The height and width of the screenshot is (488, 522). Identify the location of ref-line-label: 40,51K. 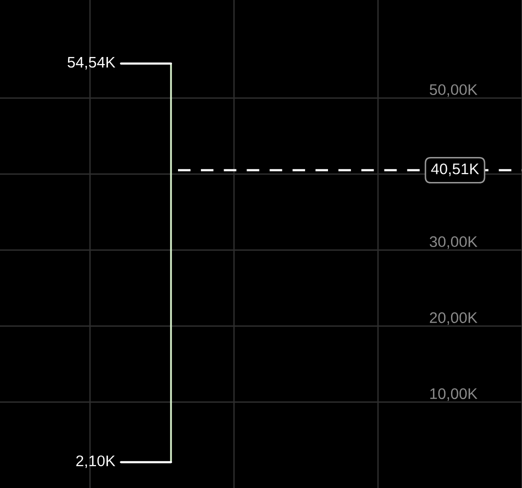
(455, 169).